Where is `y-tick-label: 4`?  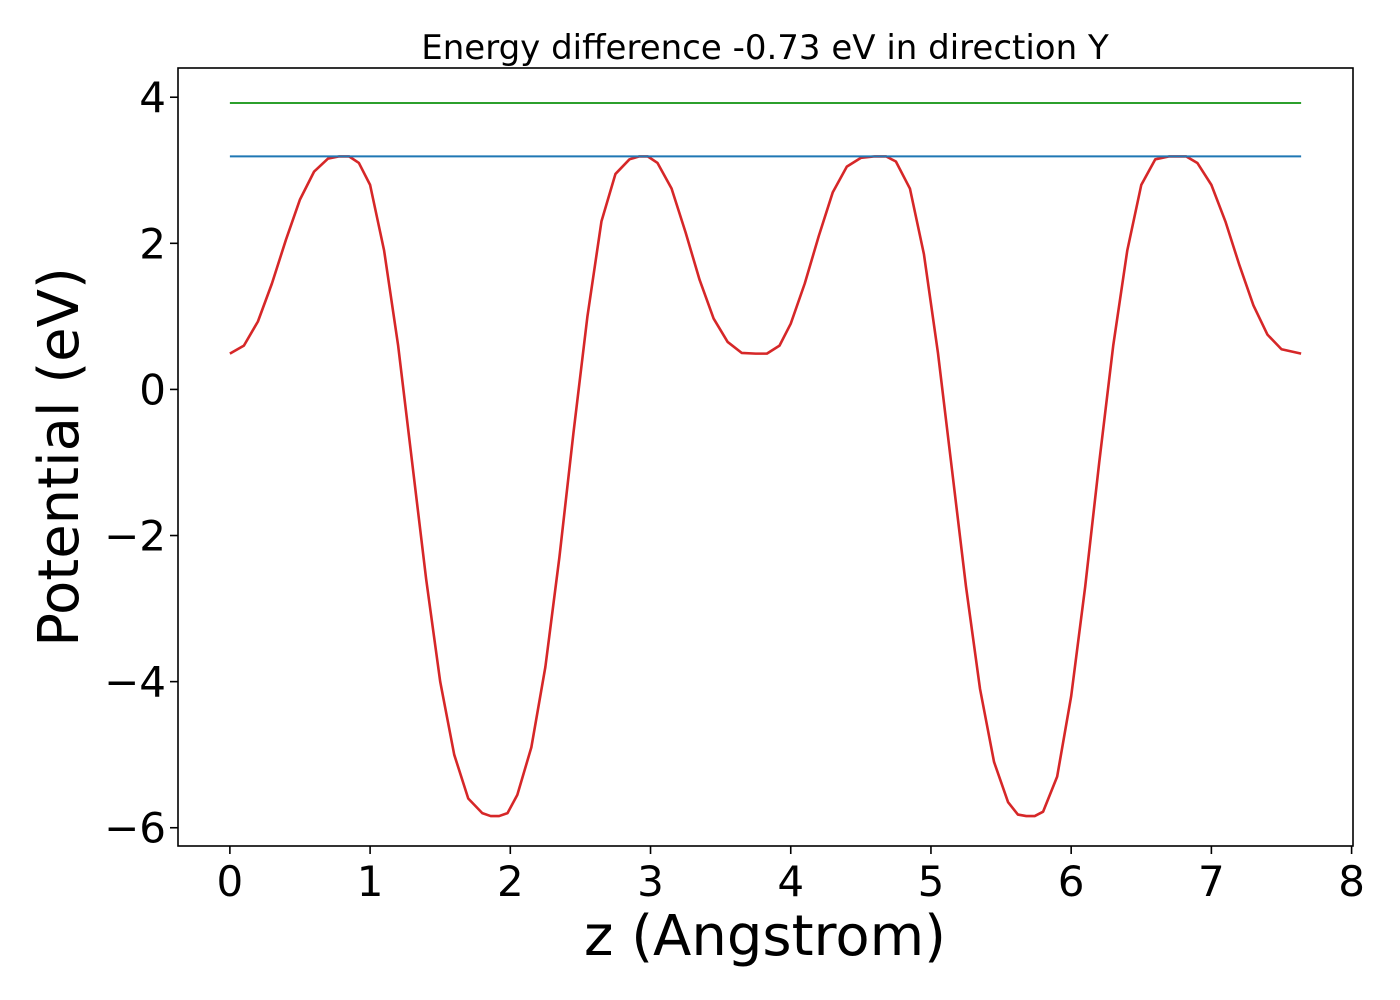 y-tick-label: 4 is located at coordinates (152, 97).